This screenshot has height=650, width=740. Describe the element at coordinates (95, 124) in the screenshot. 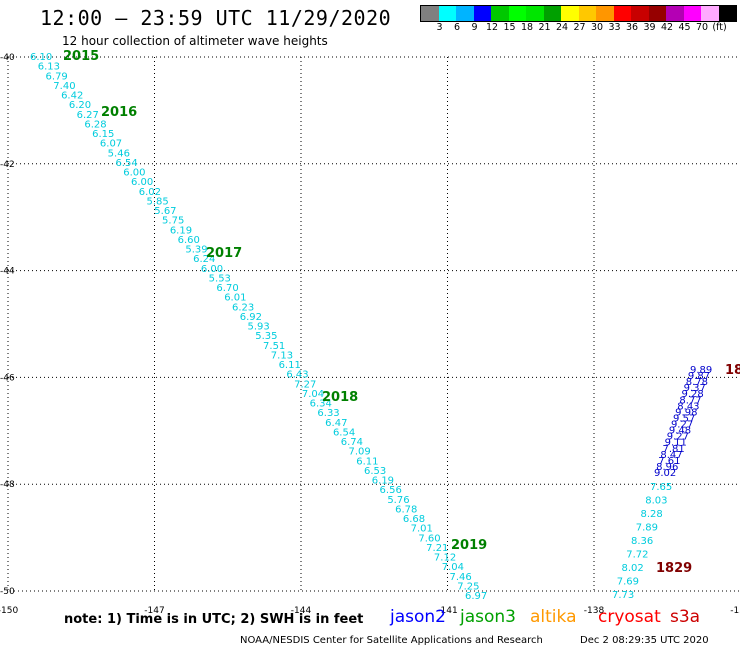

I see `swh-value: 6.28` at that location.